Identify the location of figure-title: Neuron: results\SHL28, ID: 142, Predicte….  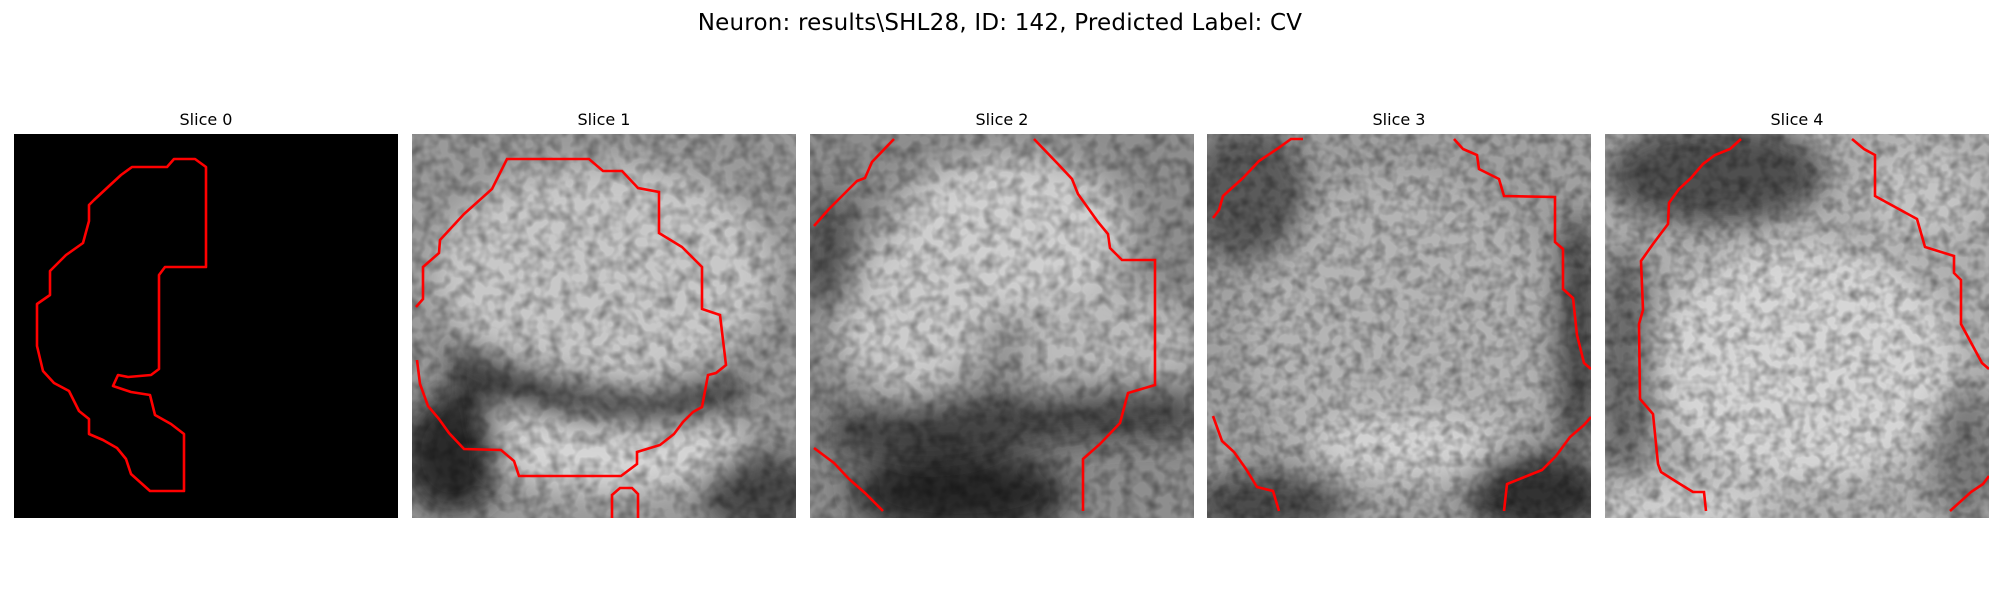
(1000, 23).